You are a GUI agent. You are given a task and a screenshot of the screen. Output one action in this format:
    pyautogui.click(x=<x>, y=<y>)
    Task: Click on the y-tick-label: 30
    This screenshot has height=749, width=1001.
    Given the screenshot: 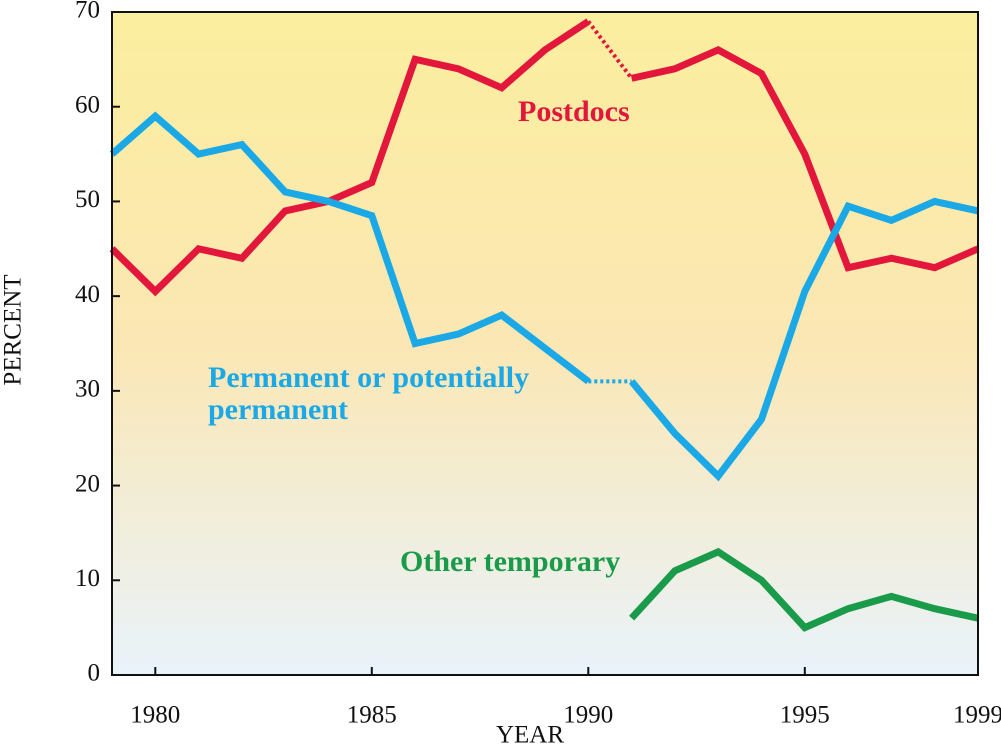 What is the action you would take?
    pyautogui.click(x=87, y=389)
    